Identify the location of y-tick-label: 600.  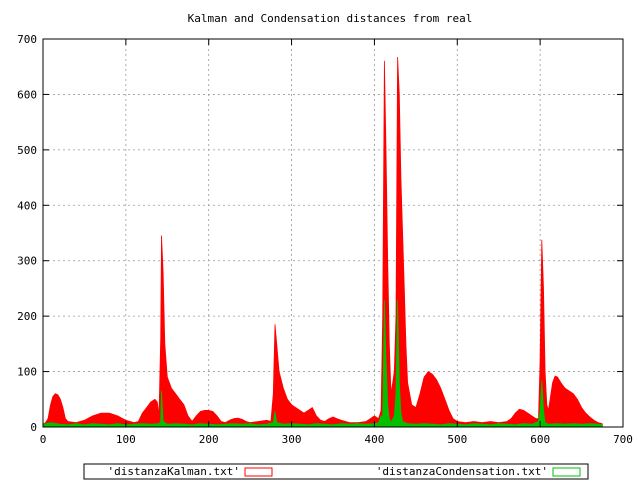
(27, 94).